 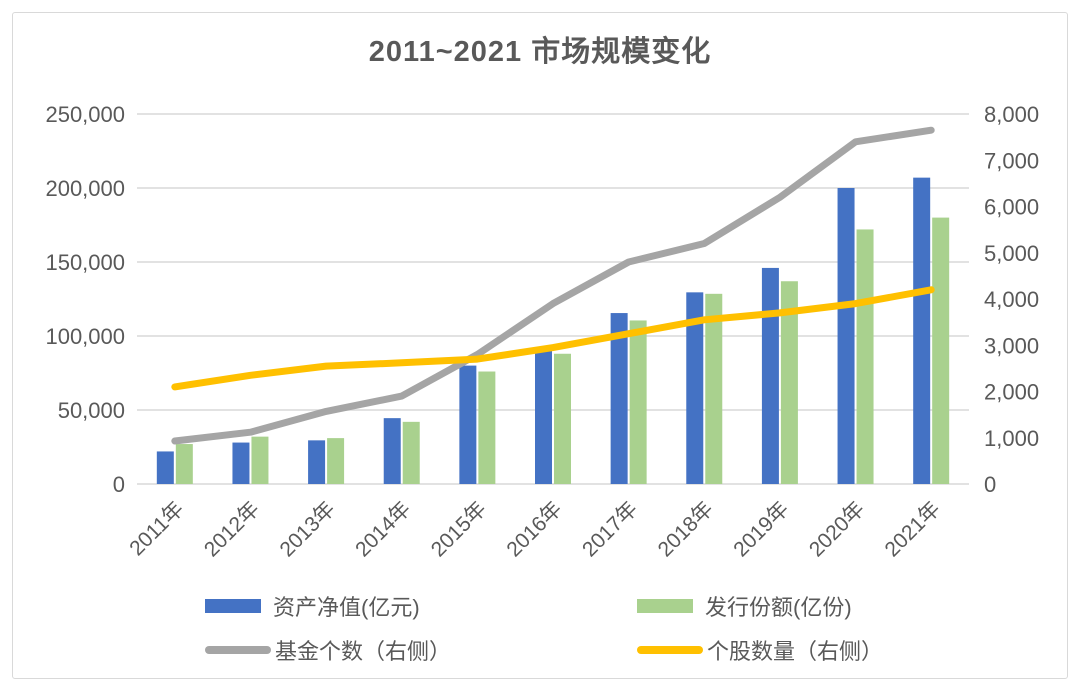 What do you see at coordinates (91, 410) in the screenshot?
I see `left-axis-tick-label: 50,000` at bounding box center [91, 410].